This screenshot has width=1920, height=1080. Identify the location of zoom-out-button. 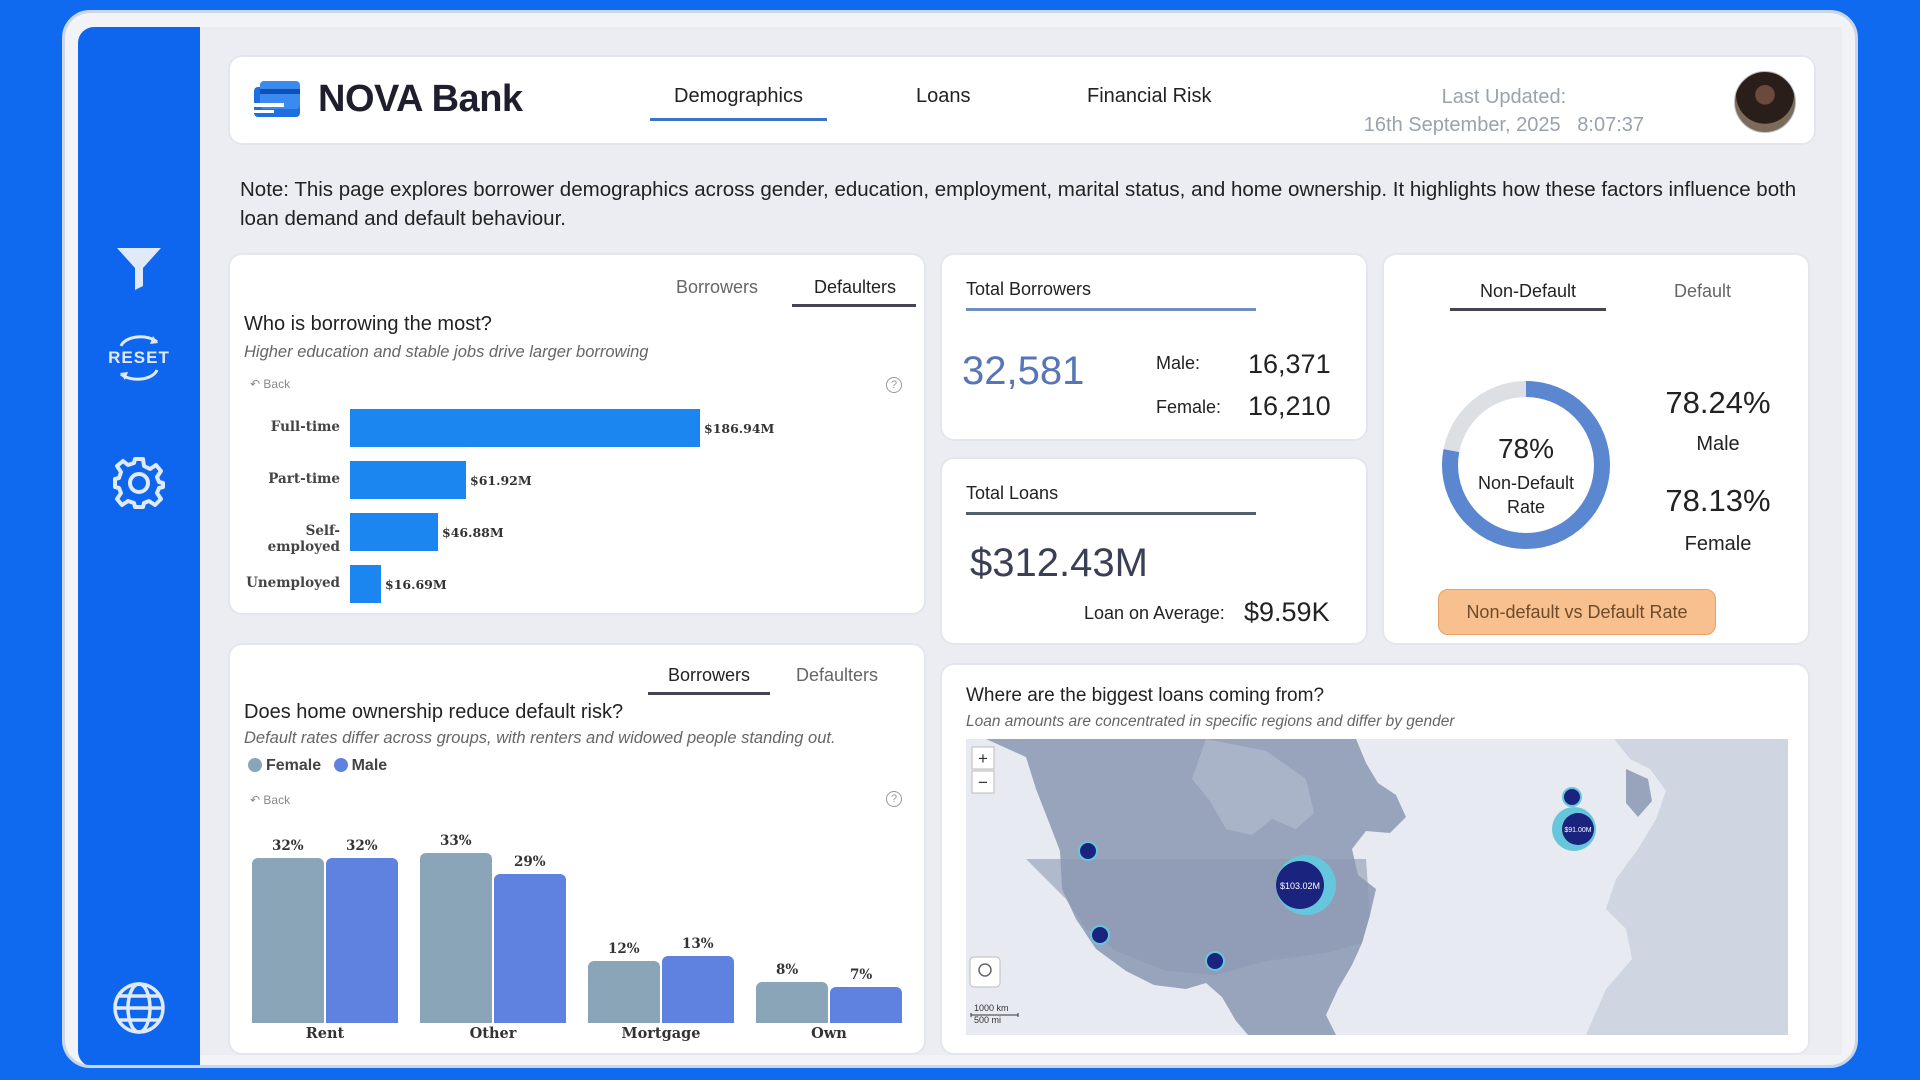
(983, 782).